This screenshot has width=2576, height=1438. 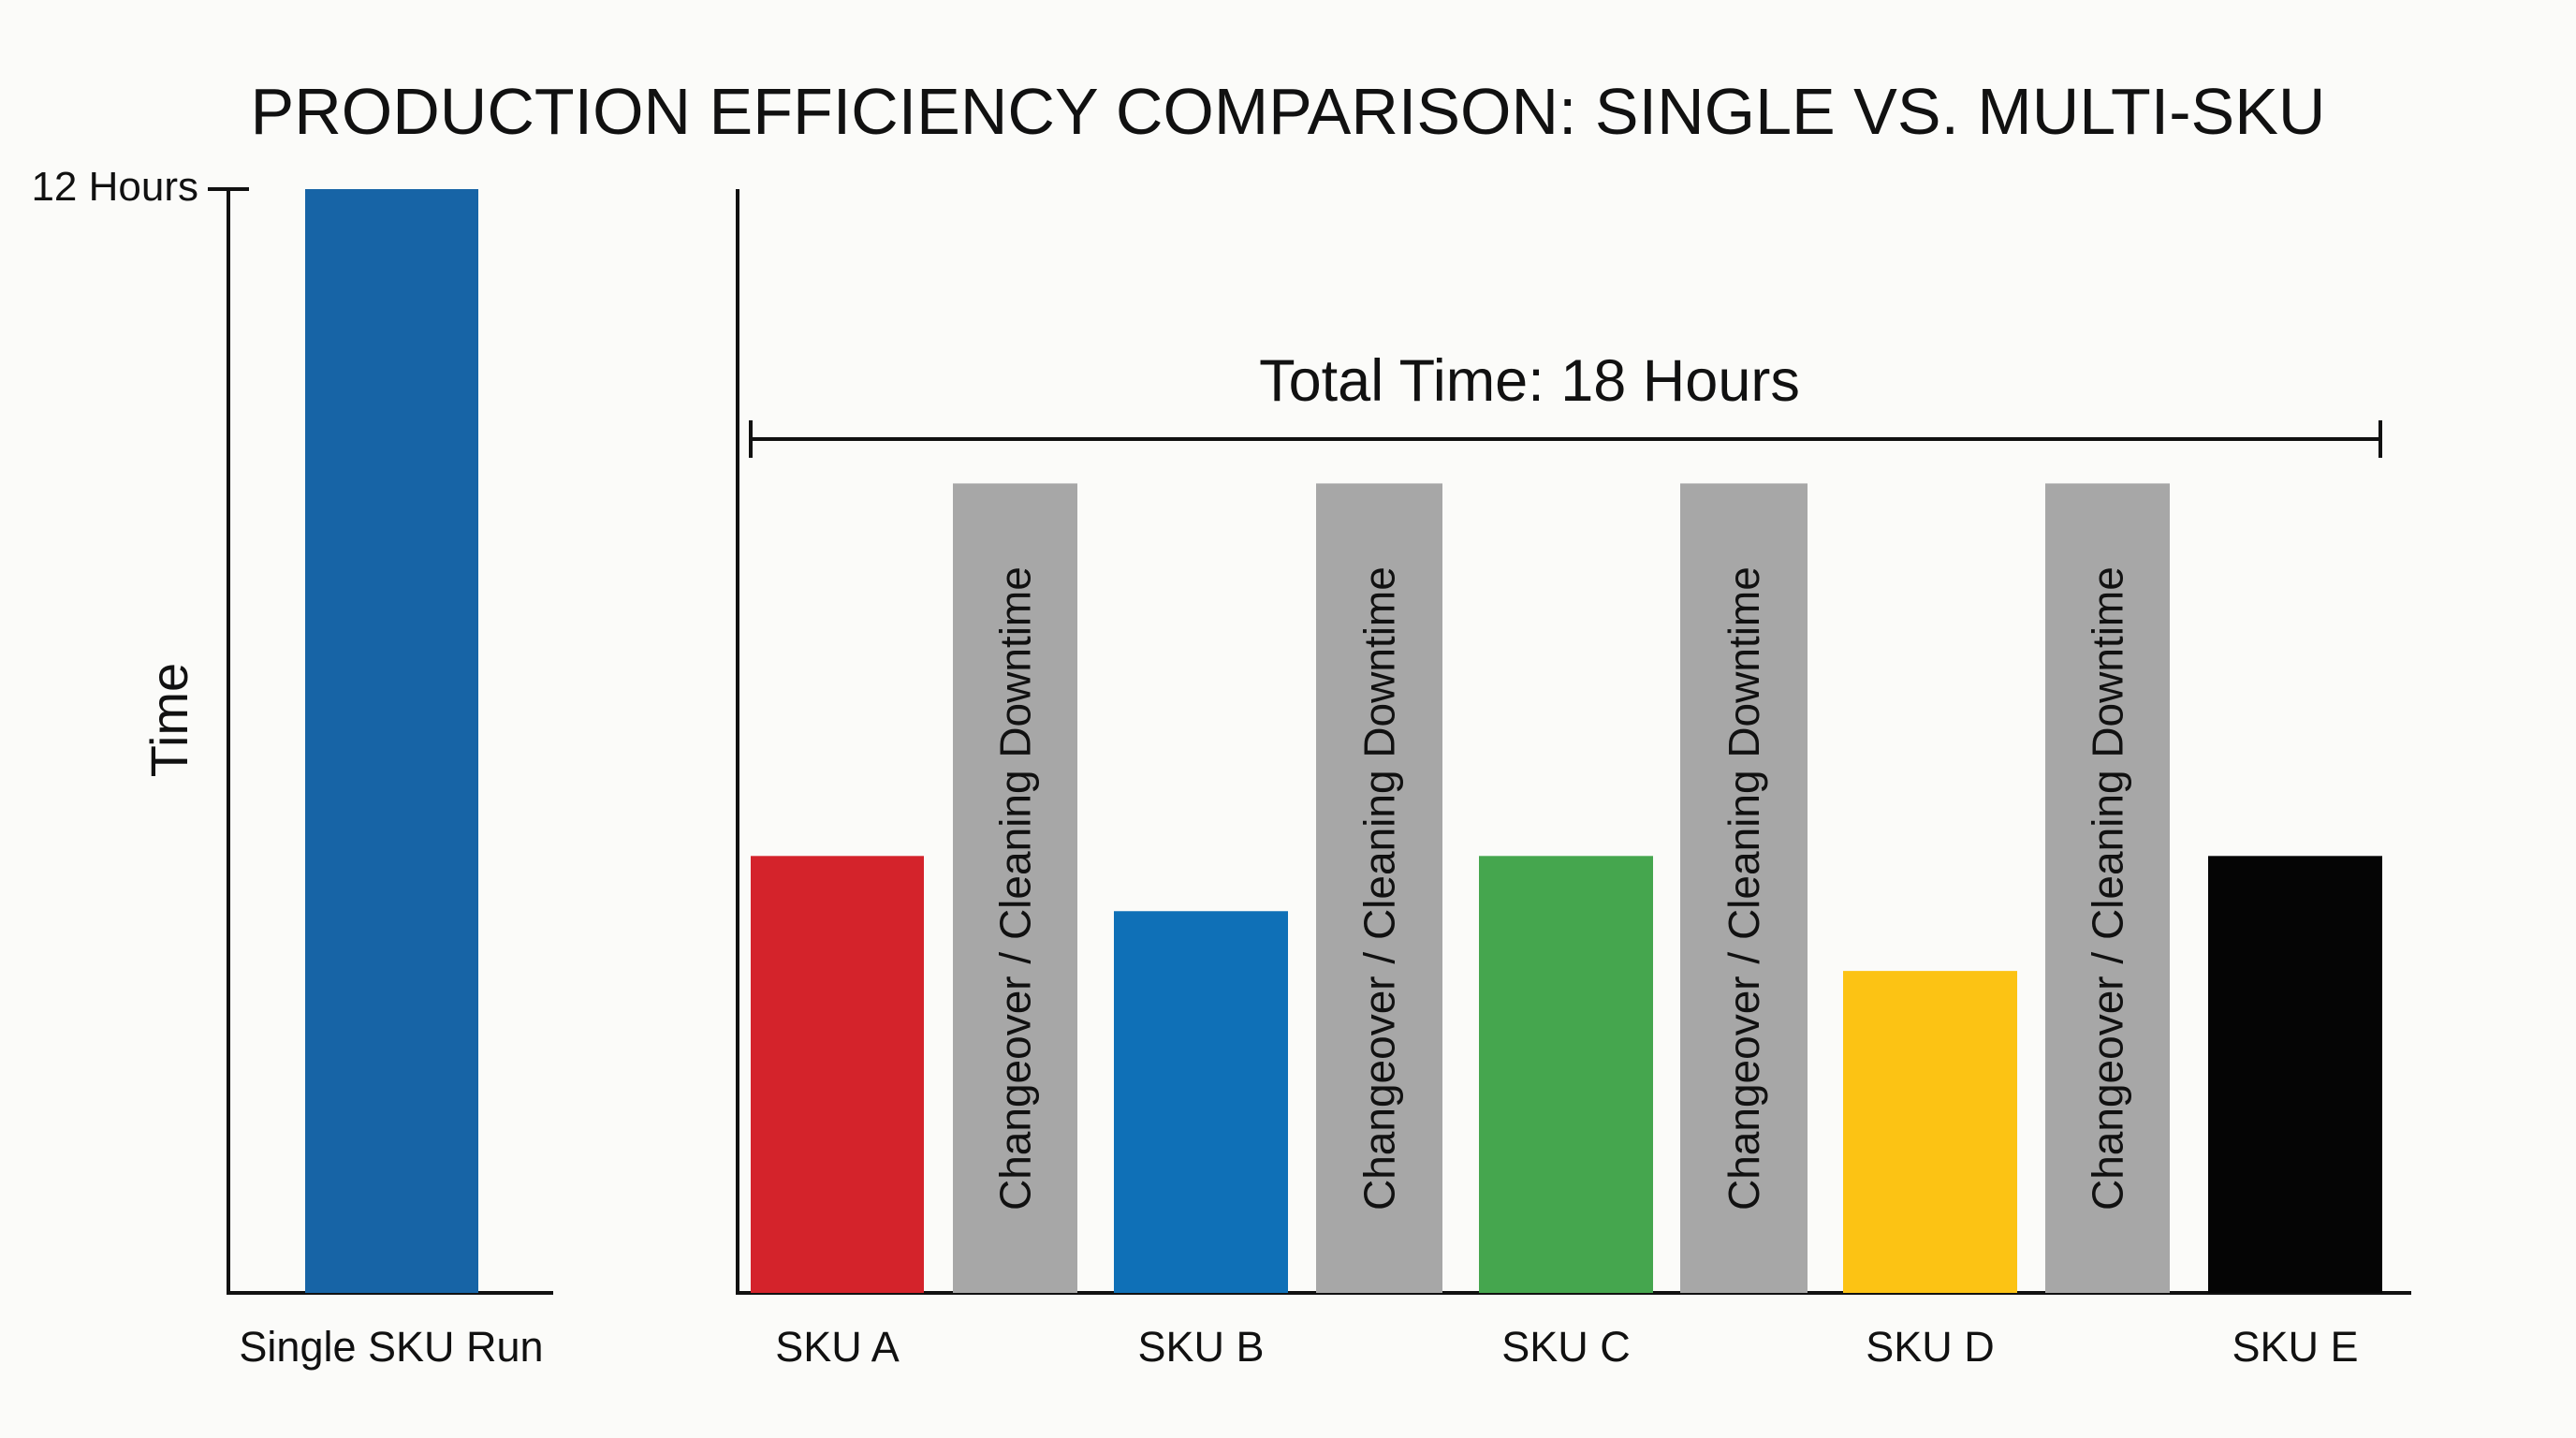 I want to click on bar-sku-a, so click(x=837, y=1074).